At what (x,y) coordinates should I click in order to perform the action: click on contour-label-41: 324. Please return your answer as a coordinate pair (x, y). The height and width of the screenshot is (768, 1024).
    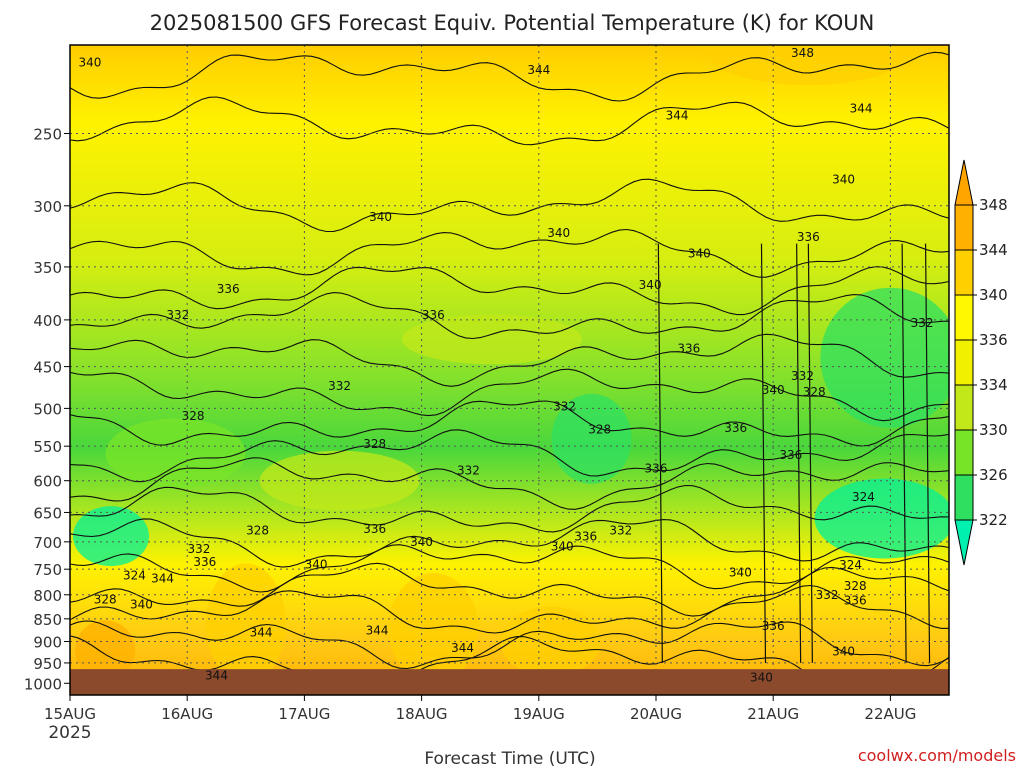
    Looking at the image, I should click on (850, 565).